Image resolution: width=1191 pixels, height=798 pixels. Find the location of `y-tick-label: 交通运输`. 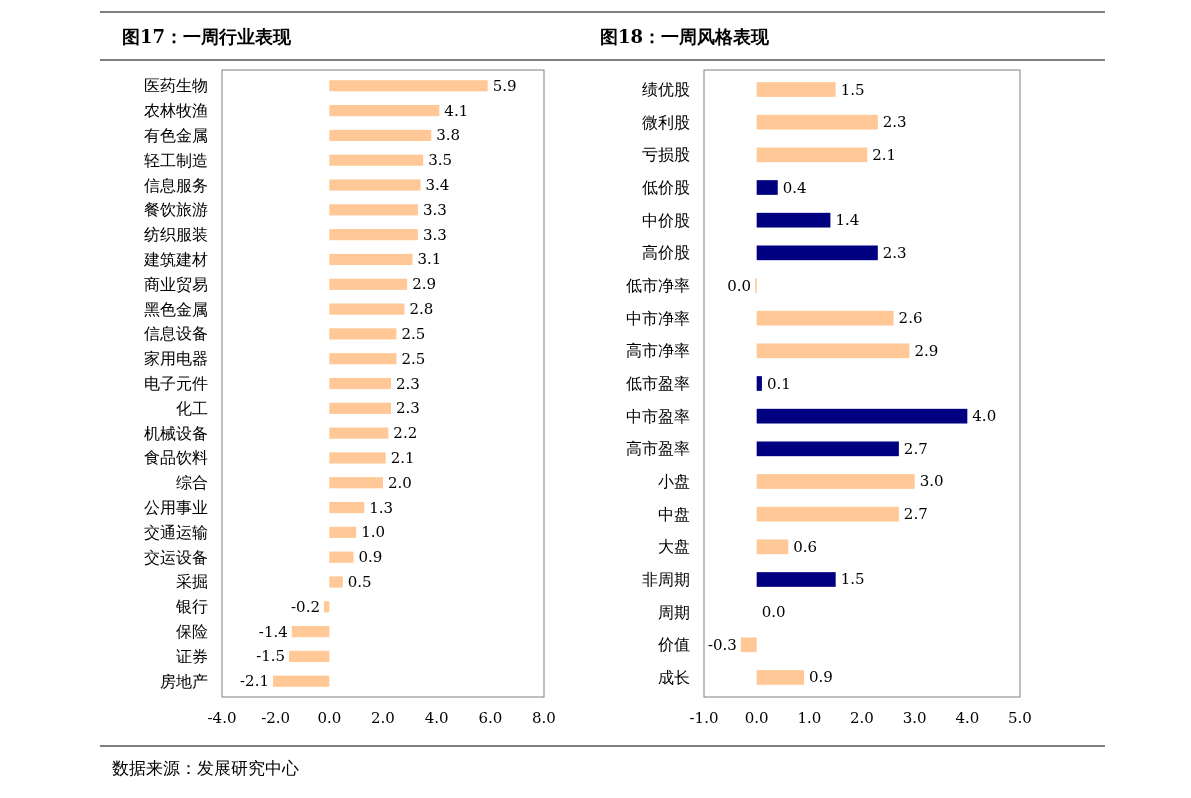

y-tick-label: 交通运输 is located at coordinates (176, 532).